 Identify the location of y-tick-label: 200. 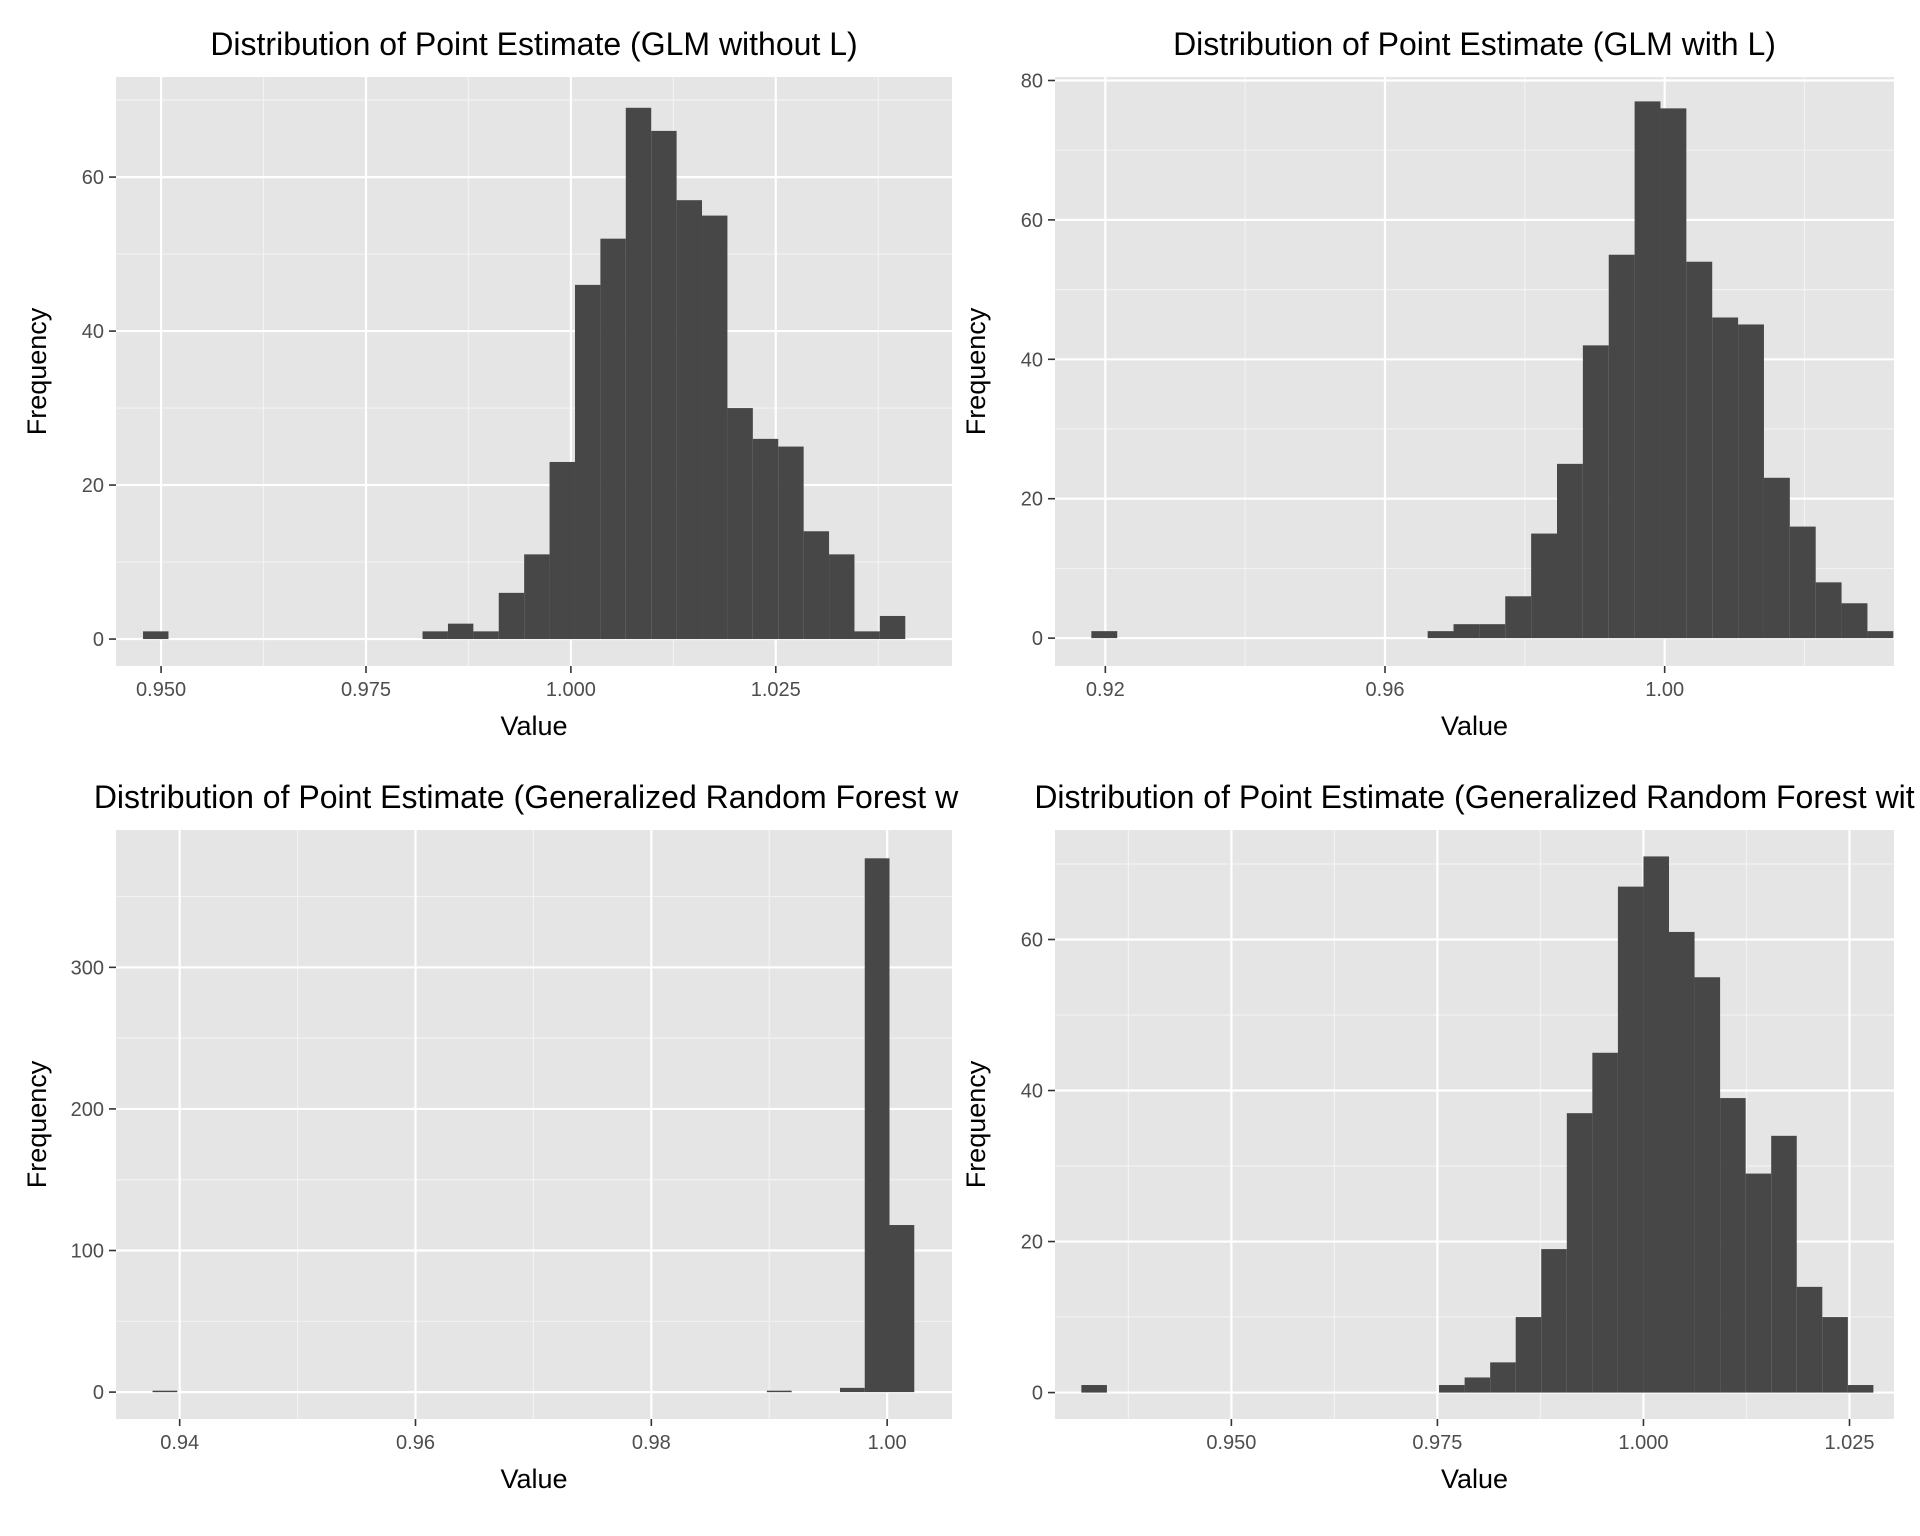
(87, 1110).